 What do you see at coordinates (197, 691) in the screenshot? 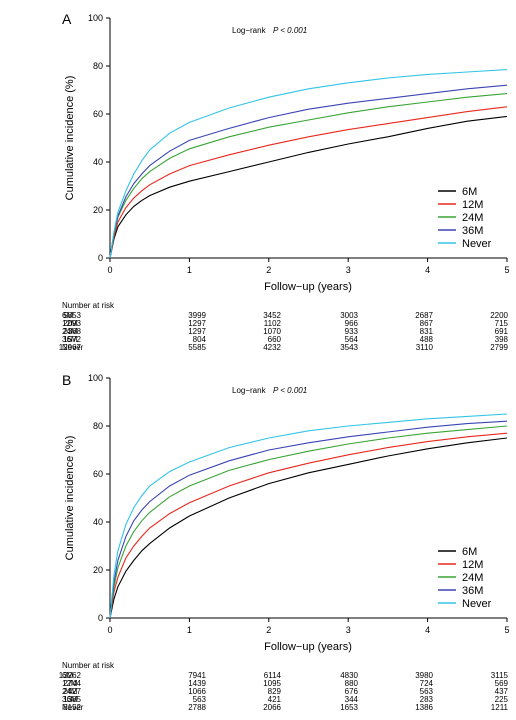
I see `risk-cell: 1066` at bounding box center [197, 691].